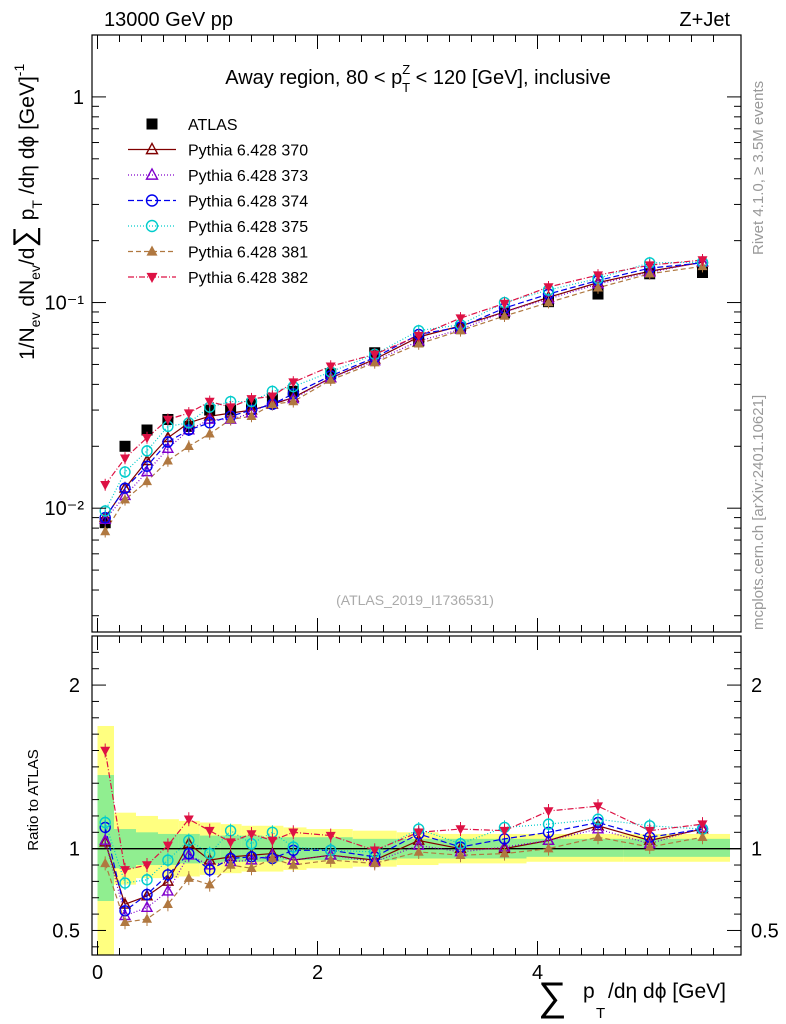 The width and height of the screenshot is (786, 1024). Describe the element at coordinates (632, 998) in the screenshot. I see `x-axis-label: ∑ p T /dη dϕ [GeV]` at that location.